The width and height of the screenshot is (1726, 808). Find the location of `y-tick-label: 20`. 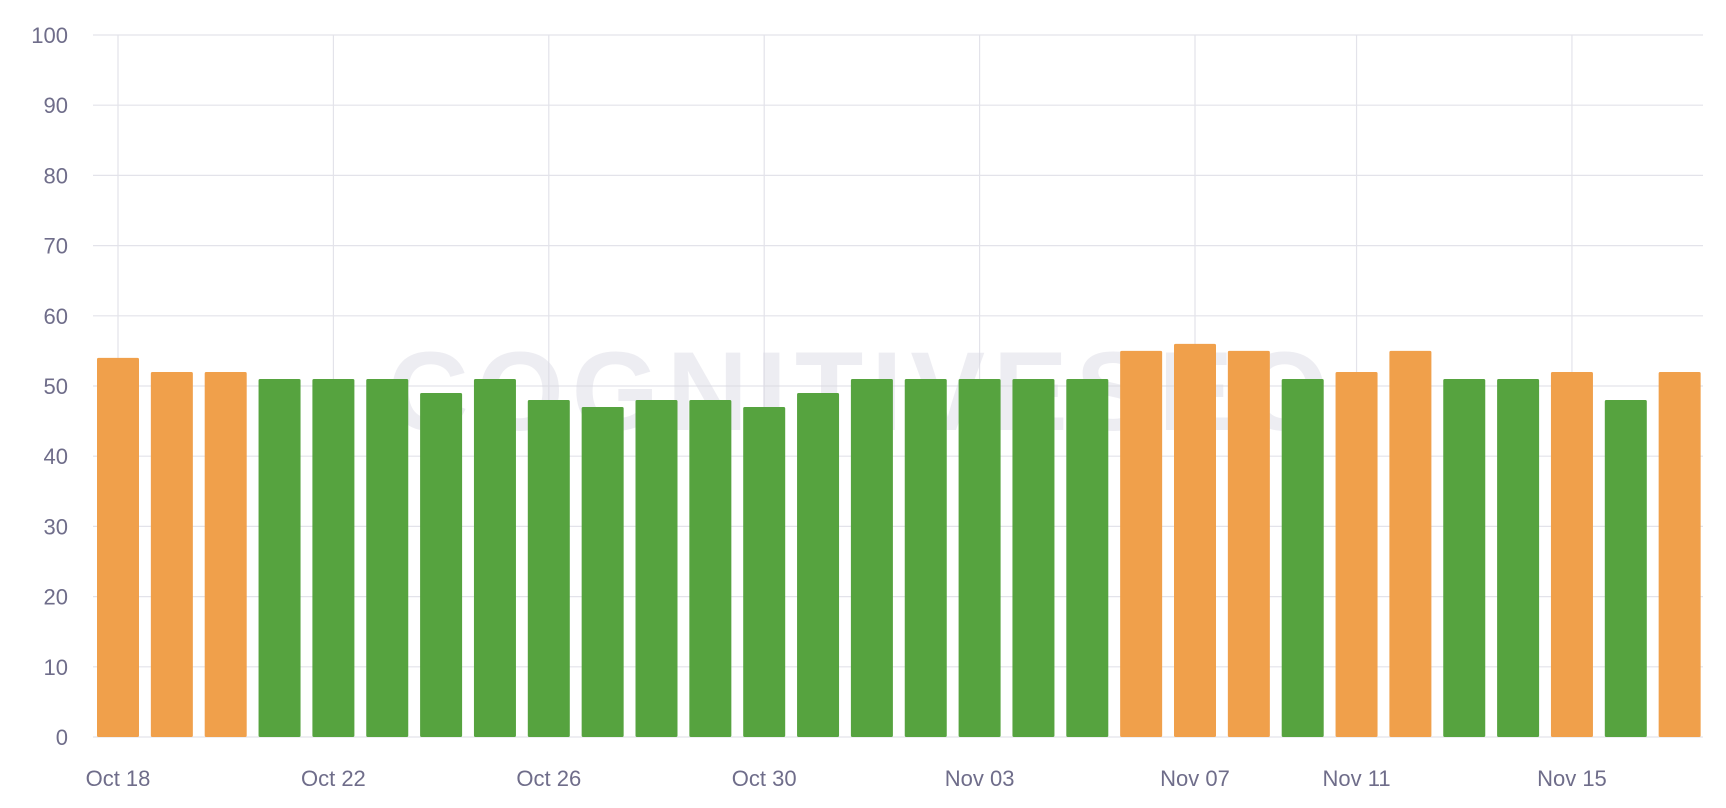

y-tick-label: 20 is located at coordinates (56, 597).